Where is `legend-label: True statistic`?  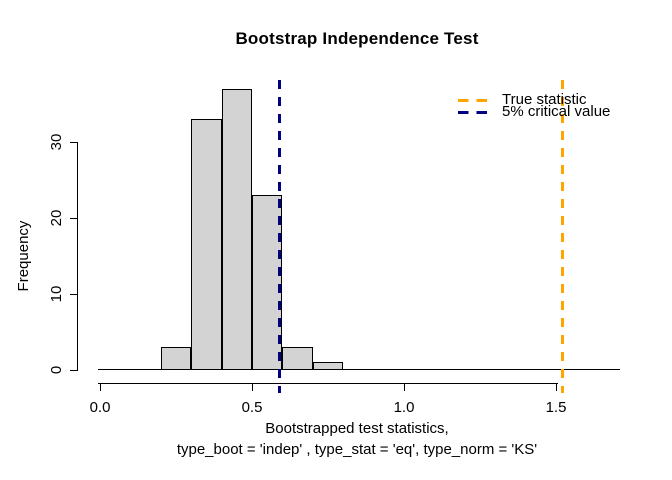 legend-label: True statistic is located at coordinates (544, 99).